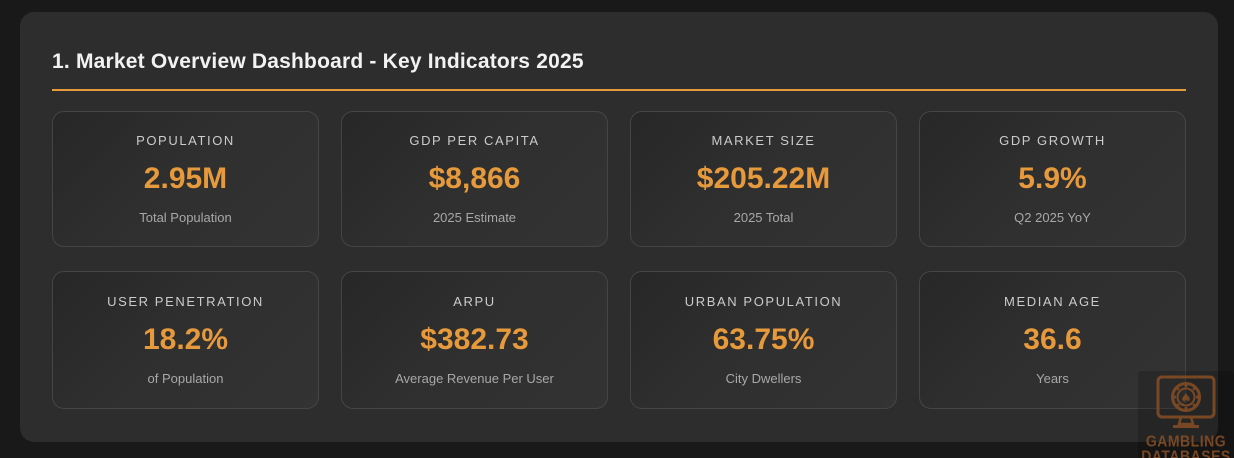 The image size is (1234, 458). What do you see at coordinates (1052, 378) in the screenshot?
I see `kpi-caption: Years` at bounding box center [1052, 378].